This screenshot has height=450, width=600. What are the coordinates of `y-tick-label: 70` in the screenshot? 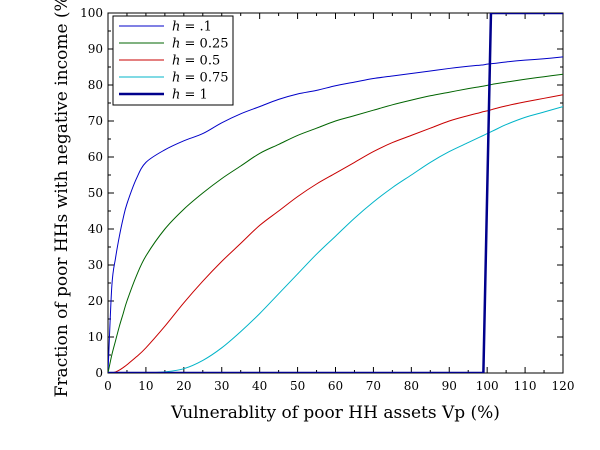 It's located at (95, 121).